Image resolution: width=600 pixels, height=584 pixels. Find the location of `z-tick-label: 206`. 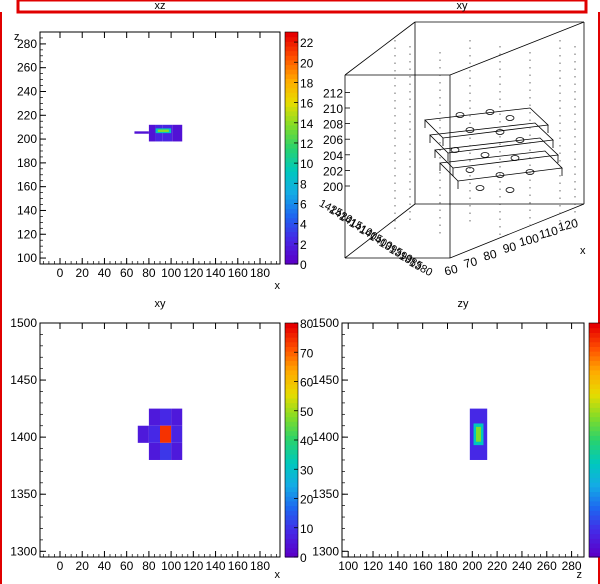

z-tick-label: 206 is located at coordinates (333, 140).